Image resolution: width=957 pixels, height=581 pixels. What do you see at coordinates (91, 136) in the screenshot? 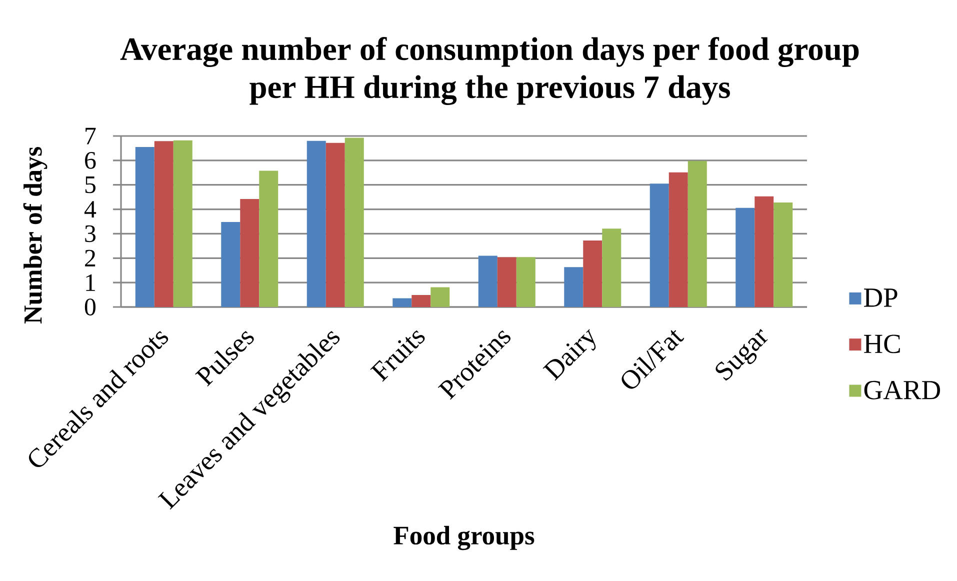
I see `y-tick-label: 7` at bounding box center [91, 136].